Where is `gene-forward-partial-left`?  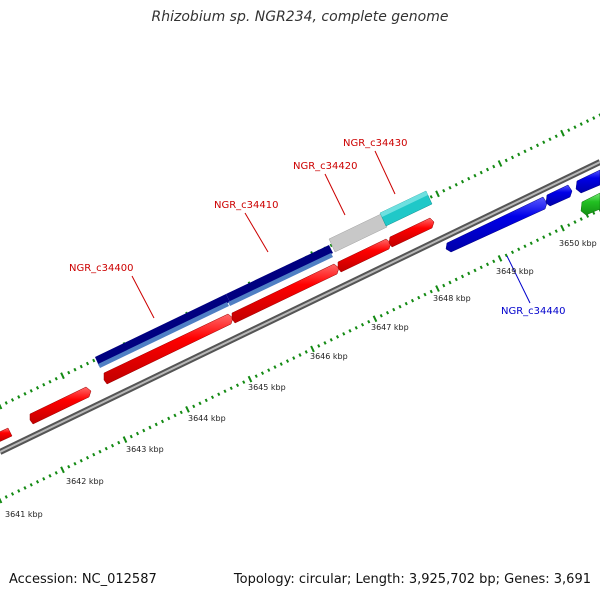
gene-forward-partial-left is located at coordinates (6, 434).